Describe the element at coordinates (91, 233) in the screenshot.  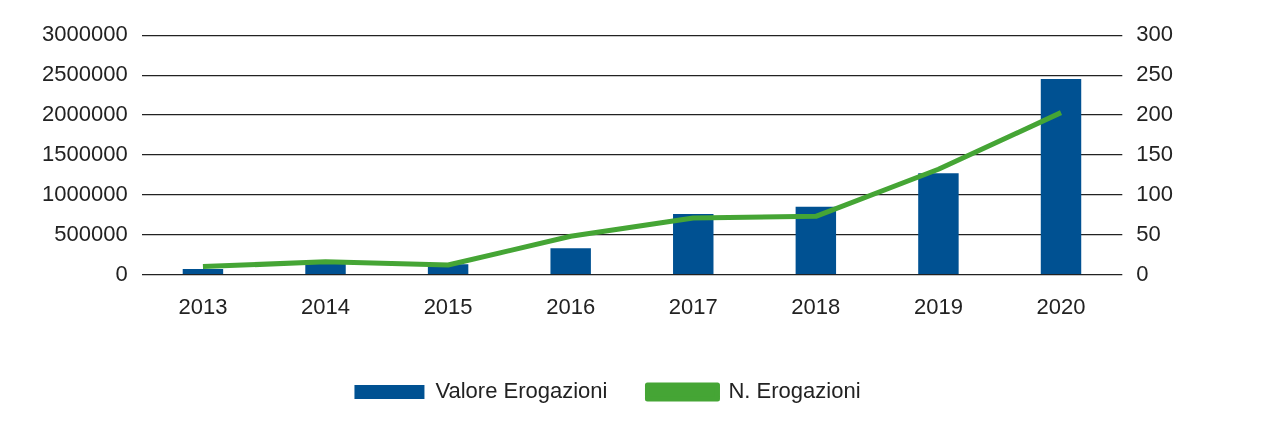
I see `y-tick-label: 500000` at that location.